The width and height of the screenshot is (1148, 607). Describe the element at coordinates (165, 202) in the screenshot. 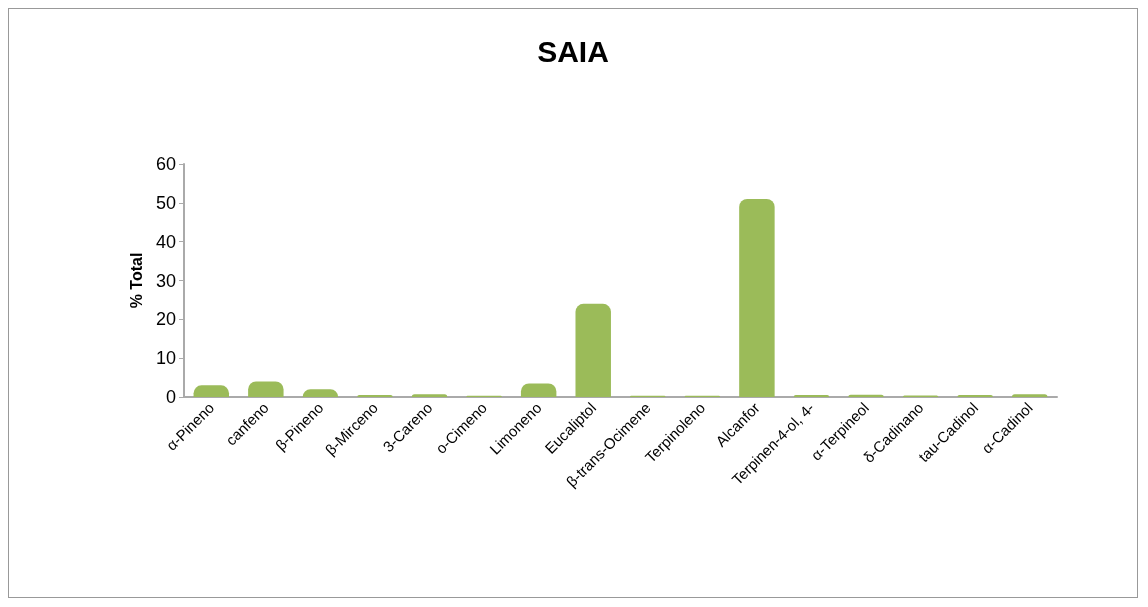

I see `y-tick-label: 50` at that location.